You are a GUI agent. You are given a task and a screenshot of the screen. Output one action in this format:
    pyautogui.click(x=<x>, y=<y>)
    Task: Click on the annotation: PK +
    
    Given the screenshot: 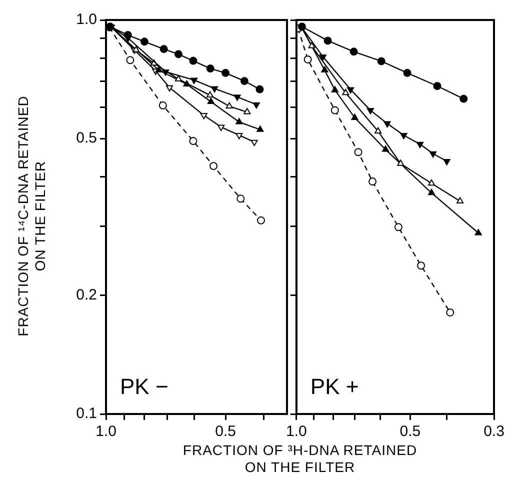 What is the action you would take?
    pyautogui.click(x=334, y=386)
    